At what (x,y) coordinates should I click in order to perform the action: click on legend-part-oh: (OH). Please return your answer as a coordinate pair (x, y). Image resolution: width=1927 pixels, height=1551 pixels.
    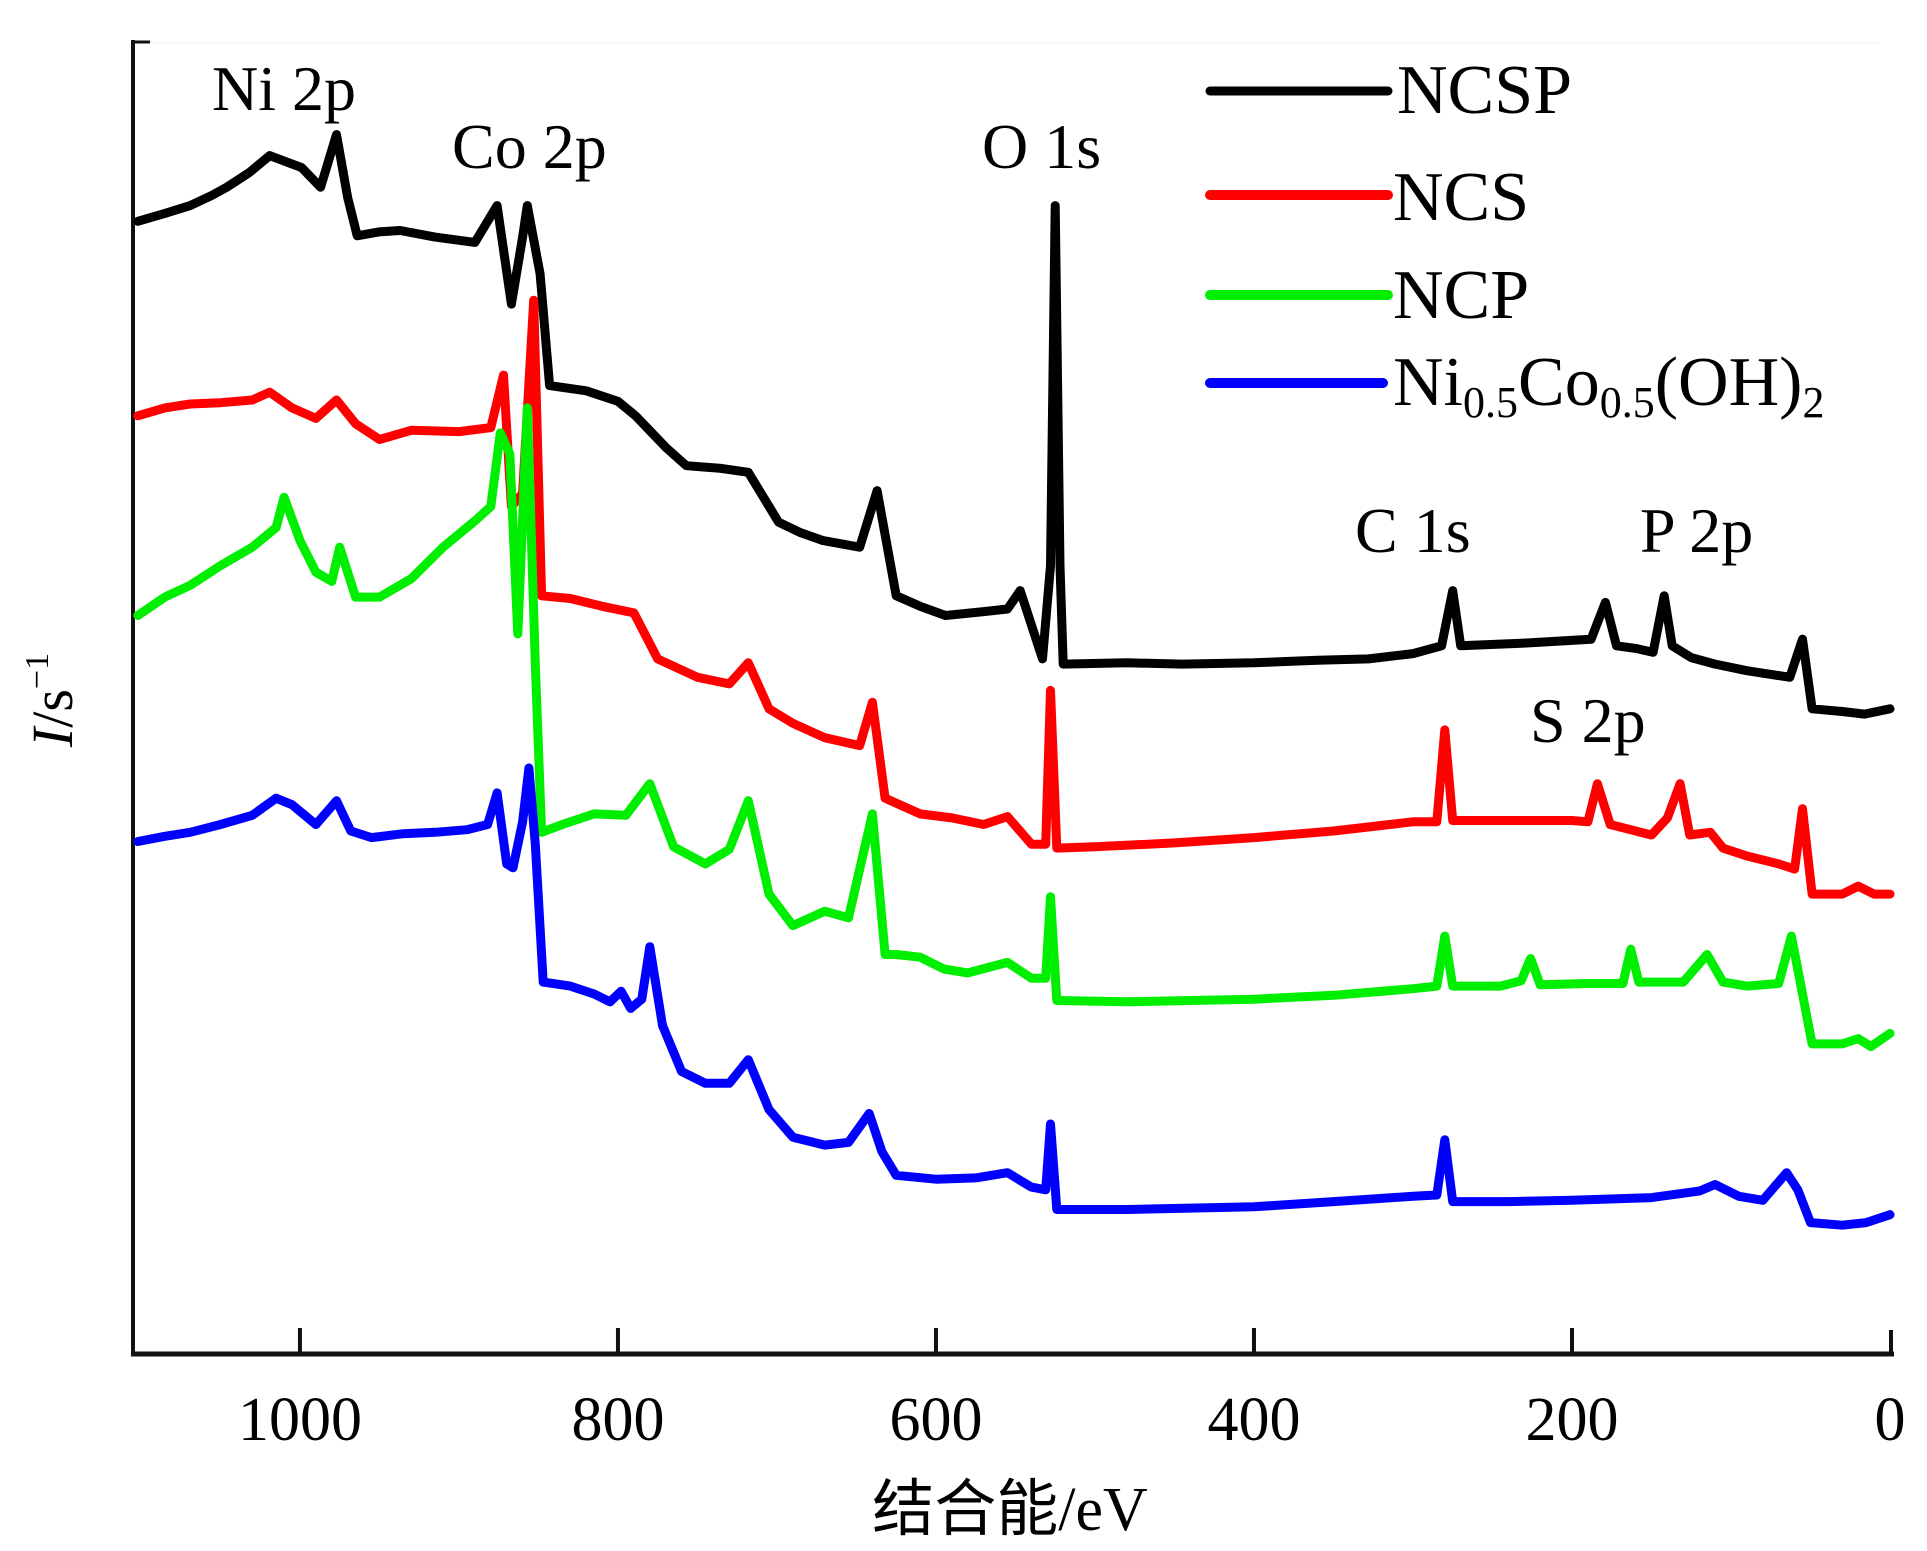
    Looking at the image, I should click on (1729, 382).